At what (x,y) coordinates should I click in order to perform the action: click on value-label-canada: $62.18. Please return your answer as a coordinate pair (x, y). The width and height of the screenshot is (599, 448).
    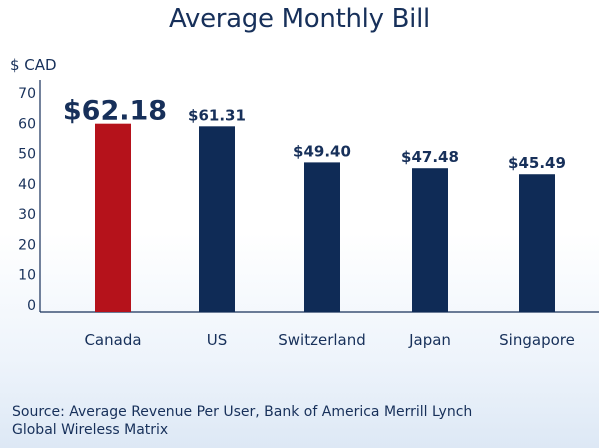
    Looking at the image, I should click on (115, 111).